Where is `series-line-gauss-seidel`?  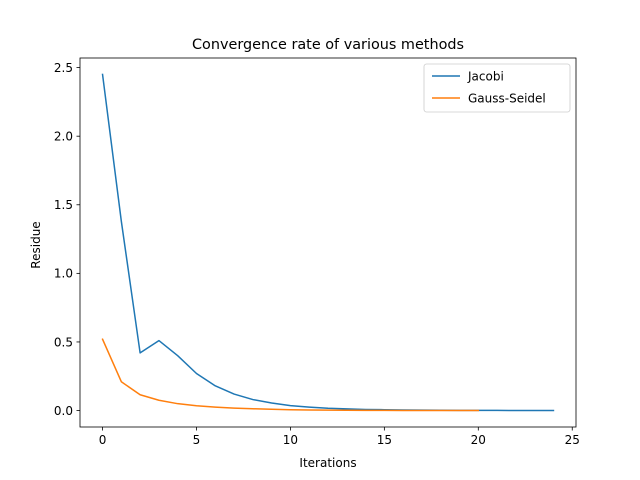
series-line-gauss-seidel is located at coordinates (290, 375).